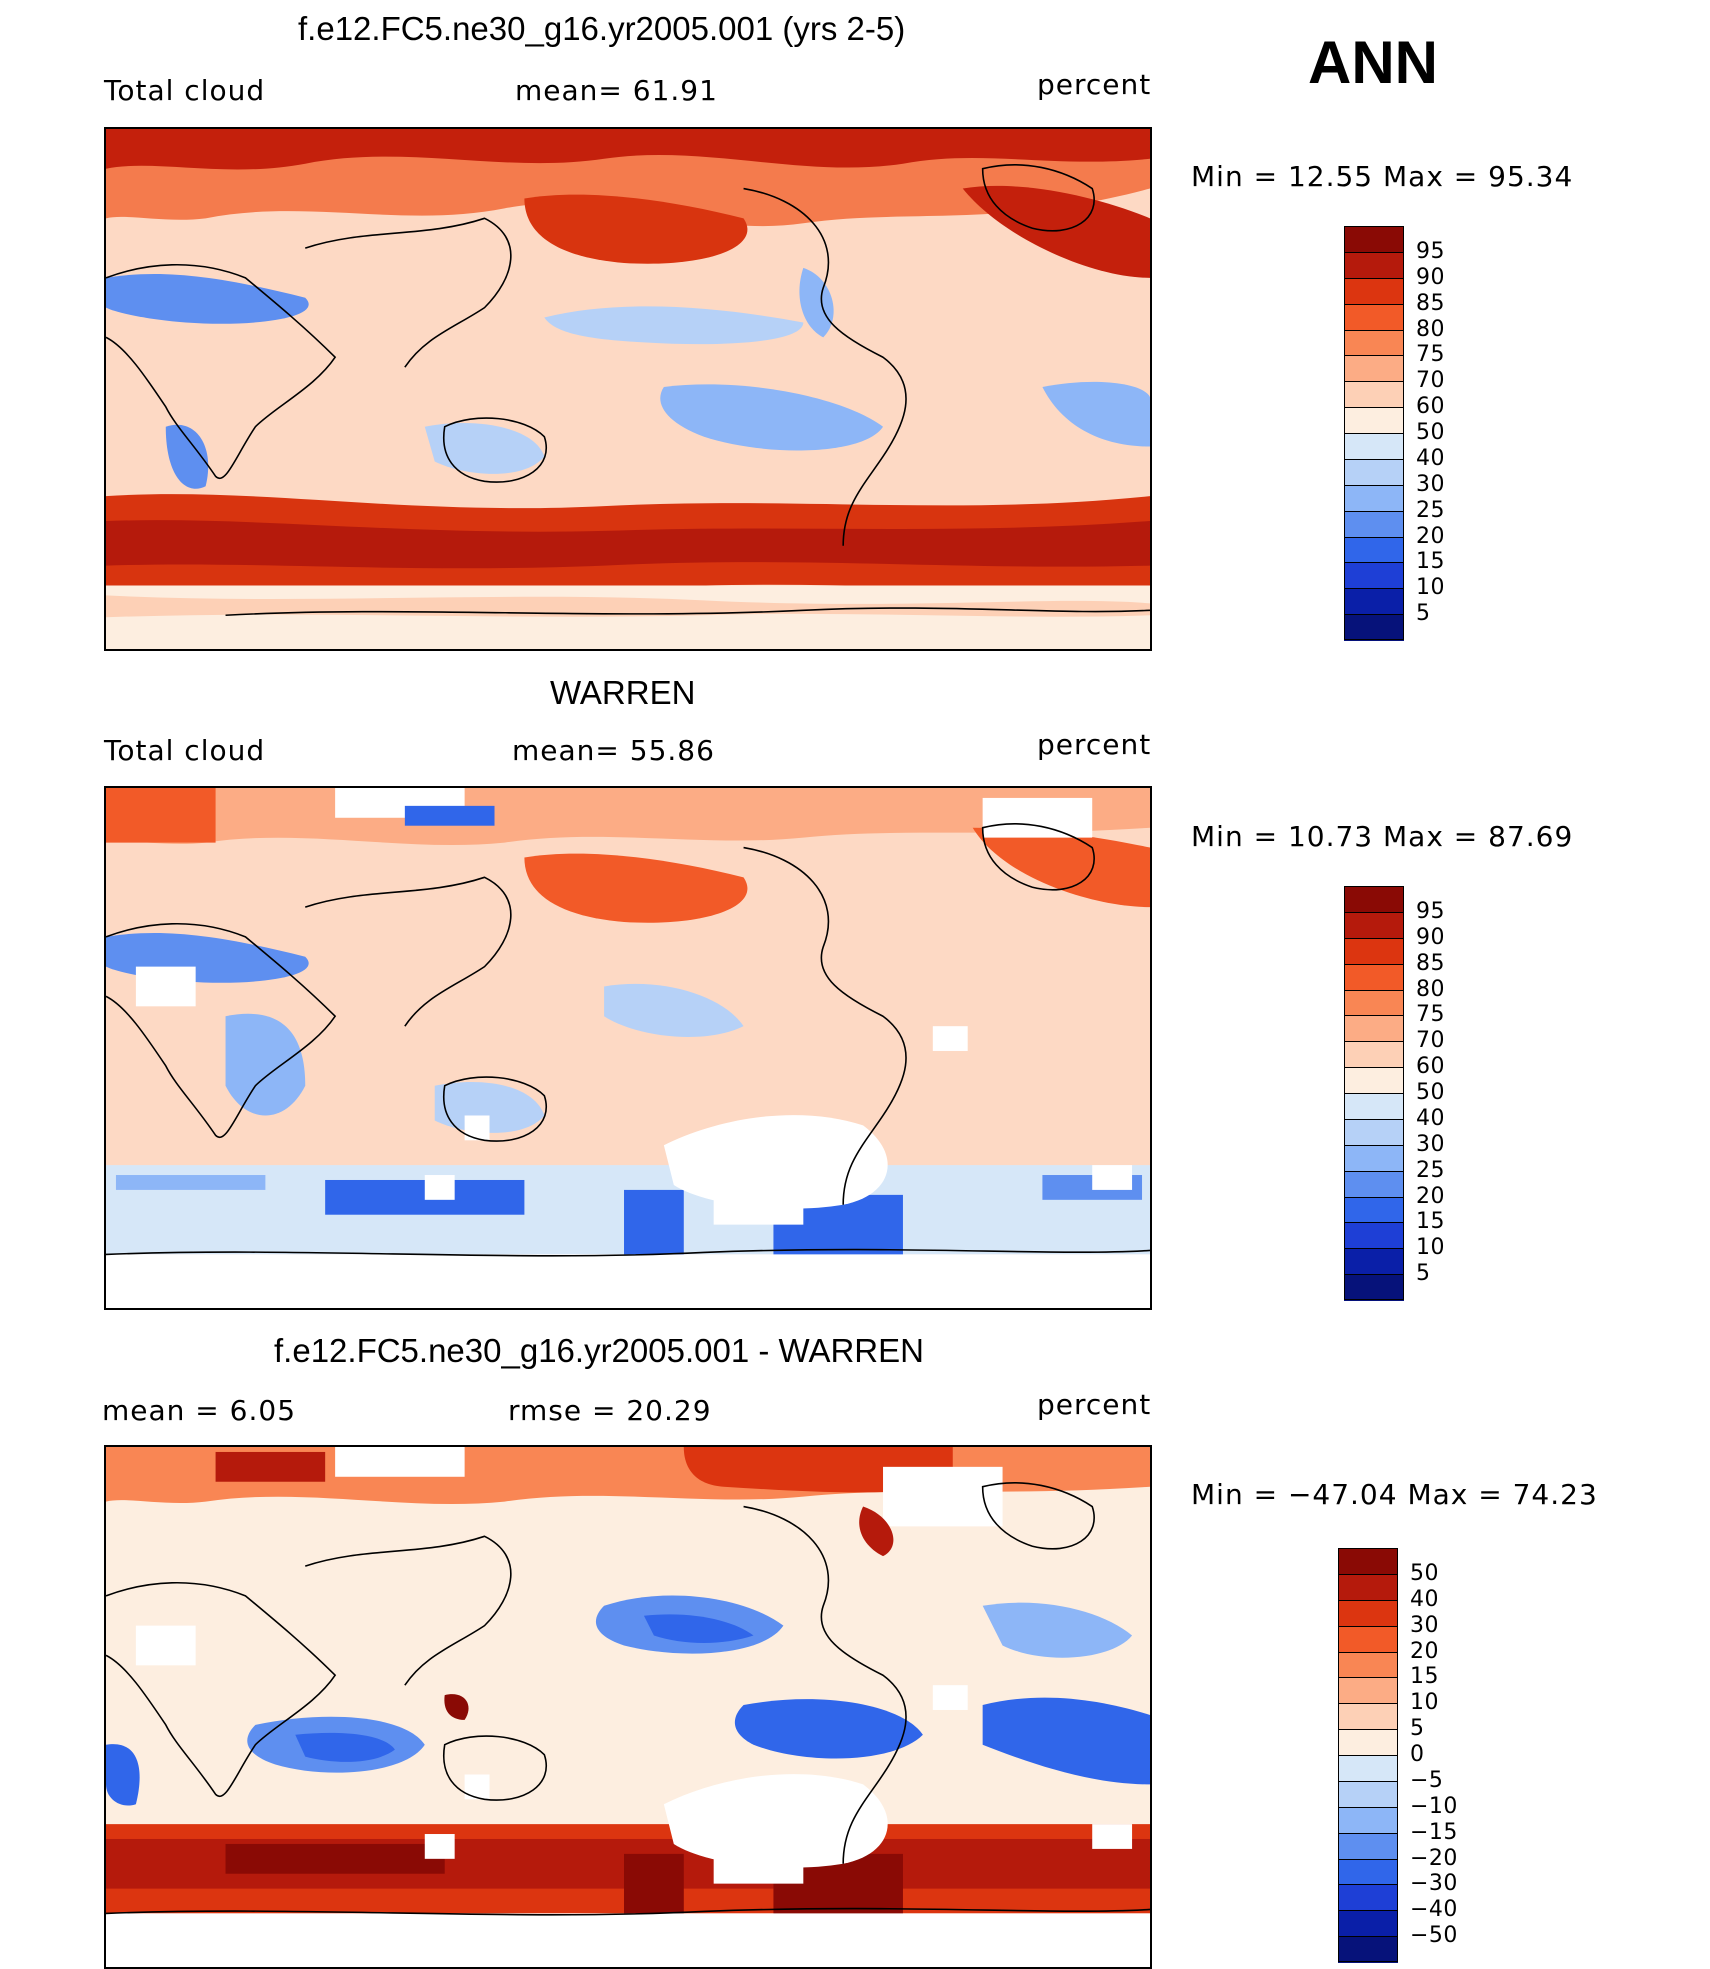 This screenshot has width=1710, height=1969. What do you see at coordinates (610, 1410) in the screenshot?
I see `panel-3-rmse-label: rmse = 20.29` at bounding box center [610, 1410].